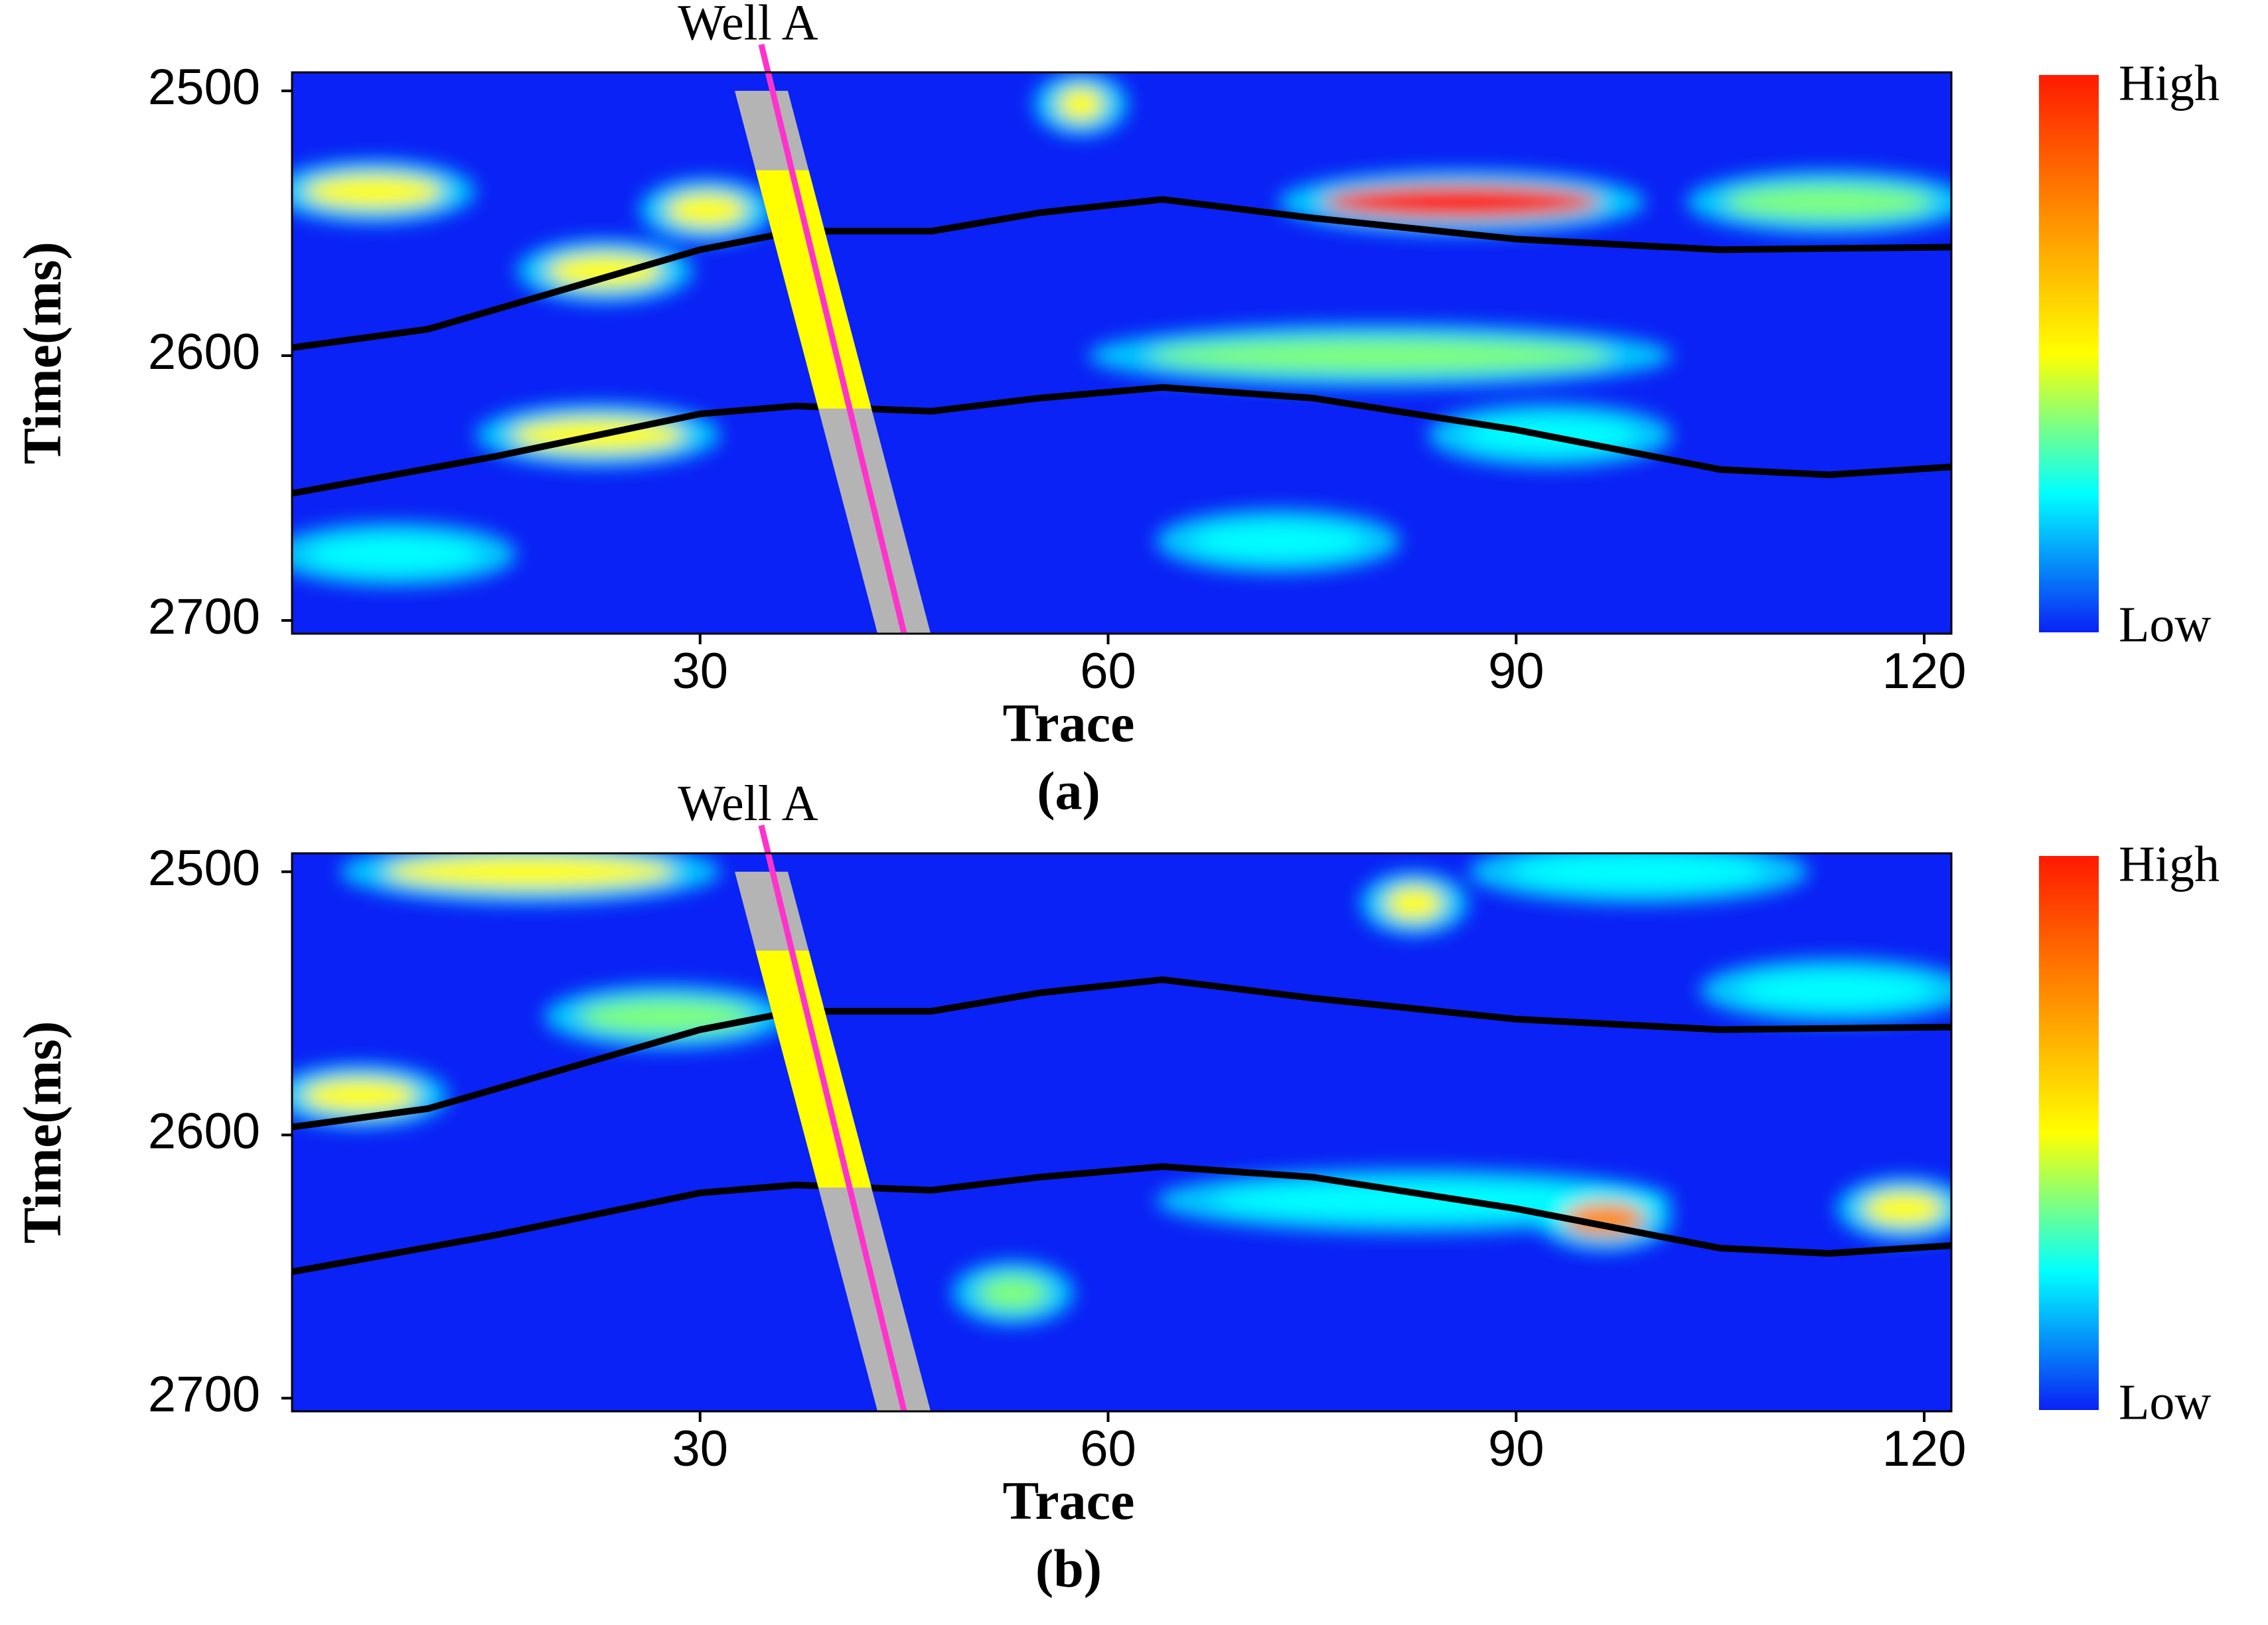  Describe the element at coordinates (1068, 790) in the screenshot. I see `caption: (a)` at that location.